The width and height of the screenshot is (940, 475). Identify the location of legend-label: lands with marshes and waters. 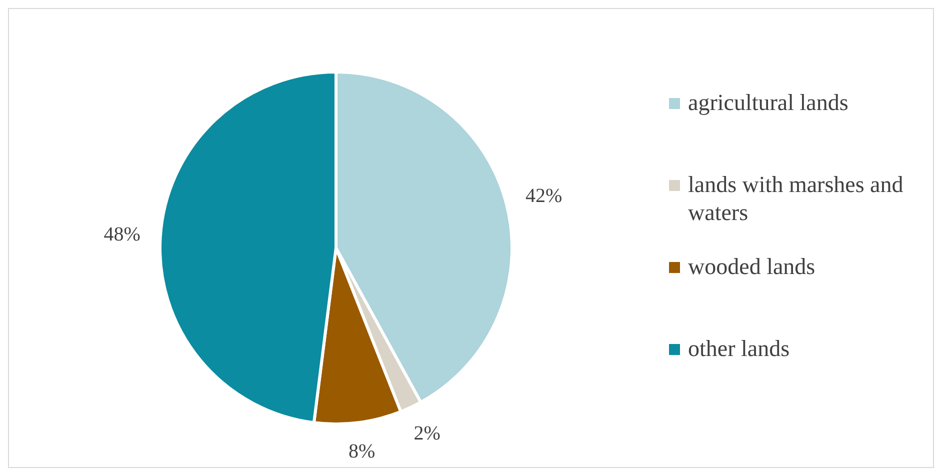
(796, 199).